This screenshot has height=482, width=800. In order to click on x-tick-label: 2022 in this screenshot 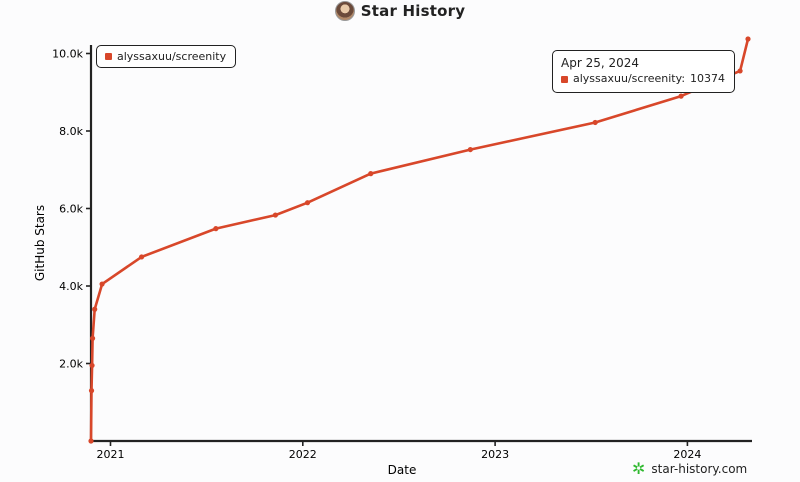, I will do `click(303, 454)`.